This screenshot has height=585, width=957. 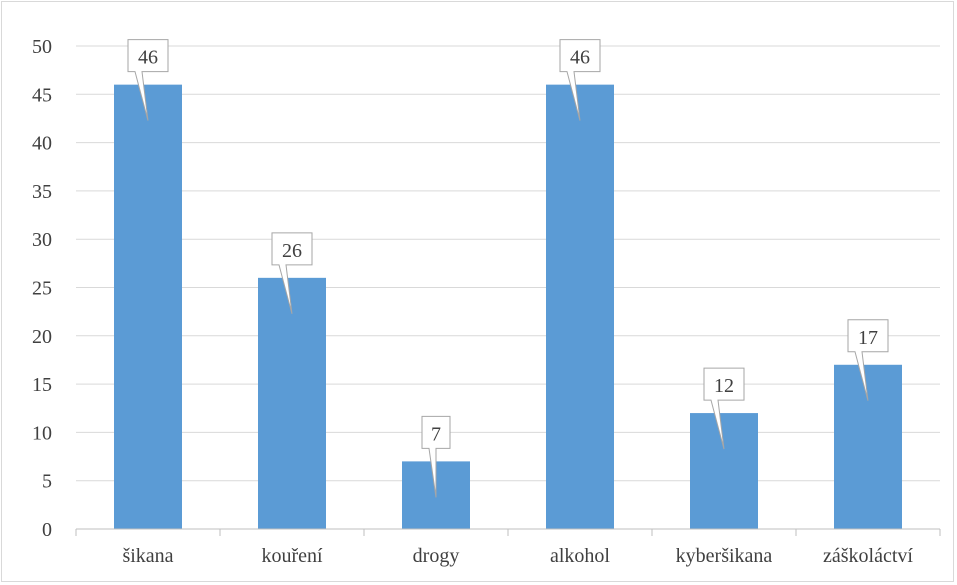 I want to click on x-tick-label-4: kyberšikana, so click(x=724, y=556).